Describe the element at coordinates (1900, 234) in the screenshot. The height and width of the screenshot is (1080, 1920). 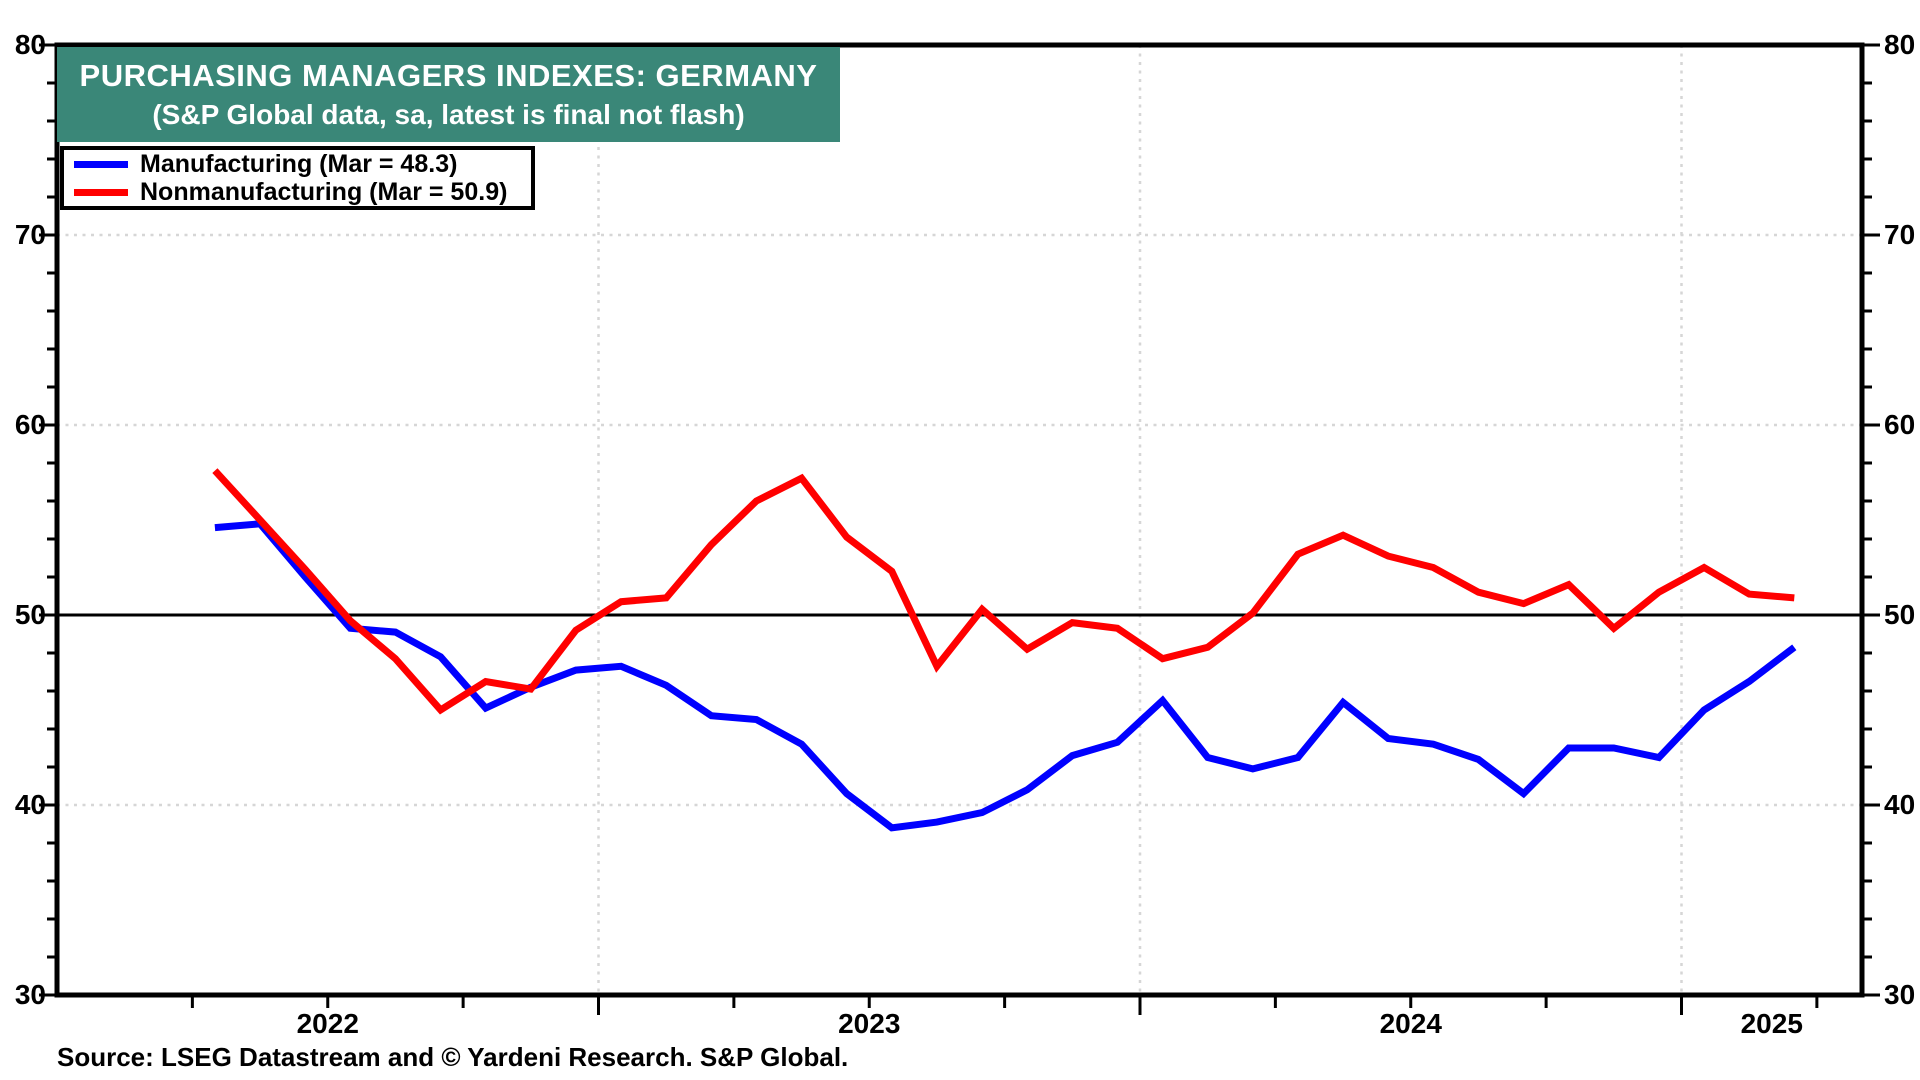
I see `y-axis-label-right-70: 70` at that location.